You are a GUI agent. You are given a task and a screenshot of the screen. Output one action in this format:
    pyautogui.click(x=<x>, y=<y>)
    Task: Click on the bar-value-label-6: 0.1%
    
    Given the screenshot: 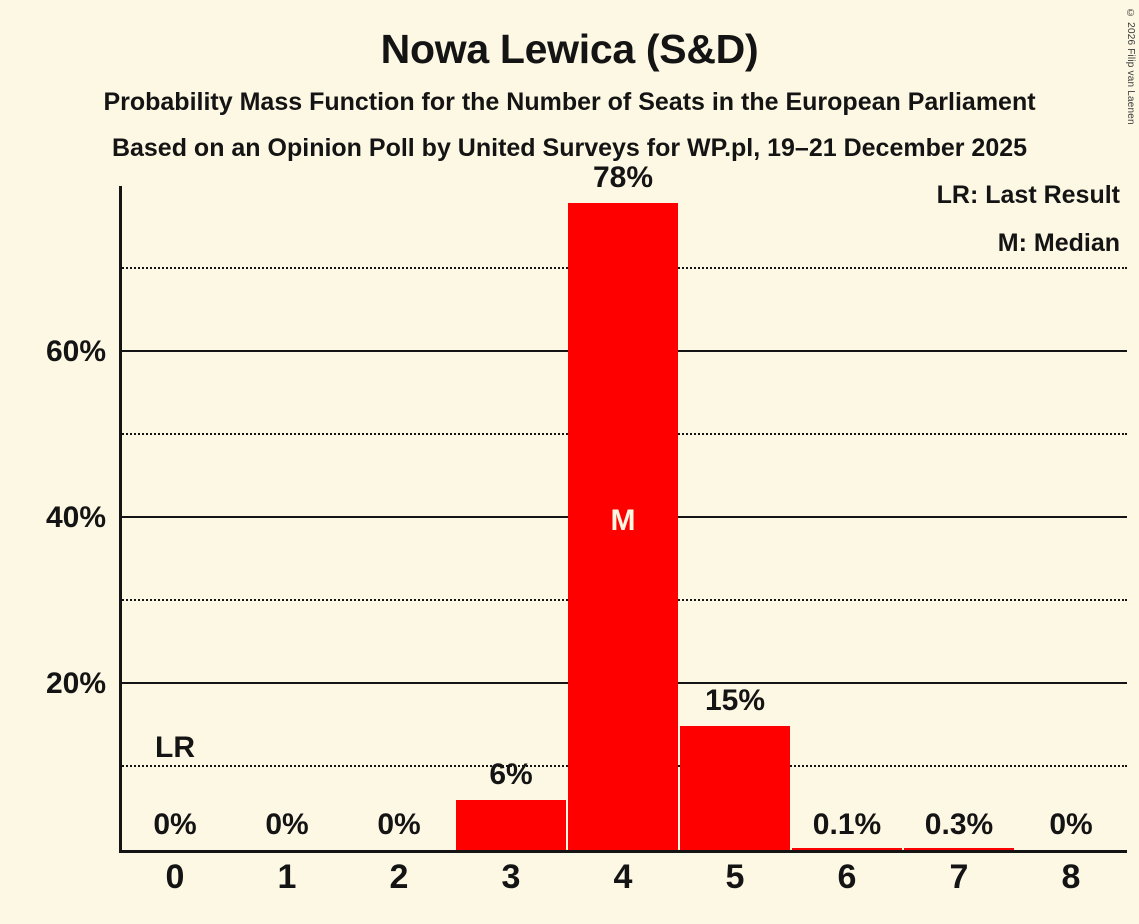 What is the action you would take?
    pyautogui.click(x=847, y=824)
    